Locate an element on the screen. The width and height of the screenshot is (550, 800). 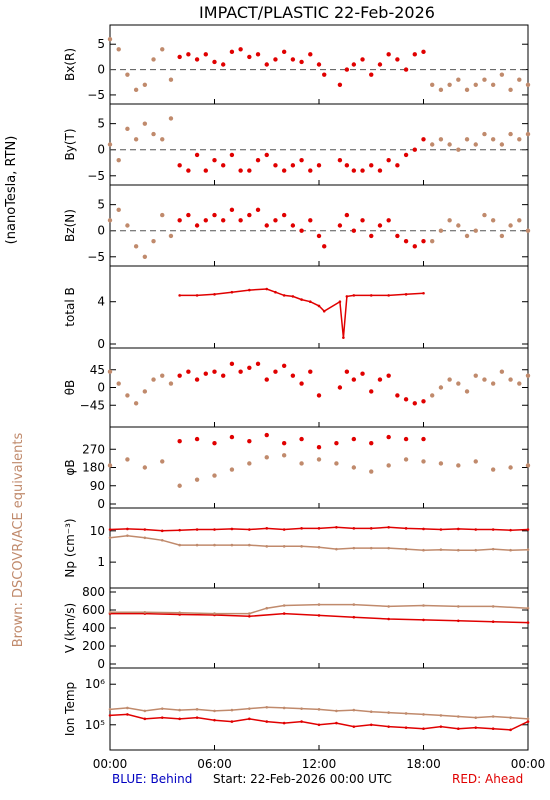
y-tick-label: 0 is located at coordinates (101, 664).